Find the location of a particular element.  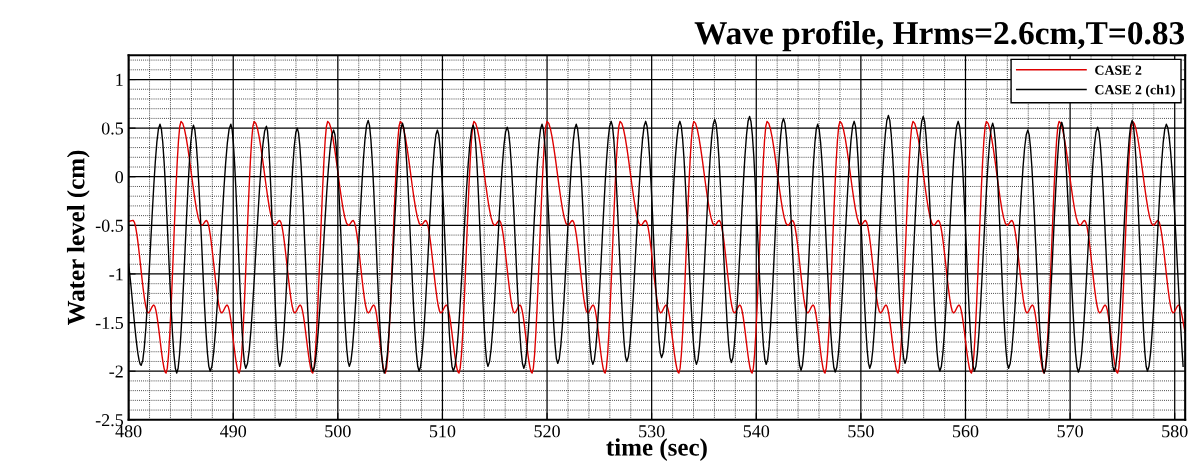

x-tick-label: 550 is located at coordinates (861, 431).